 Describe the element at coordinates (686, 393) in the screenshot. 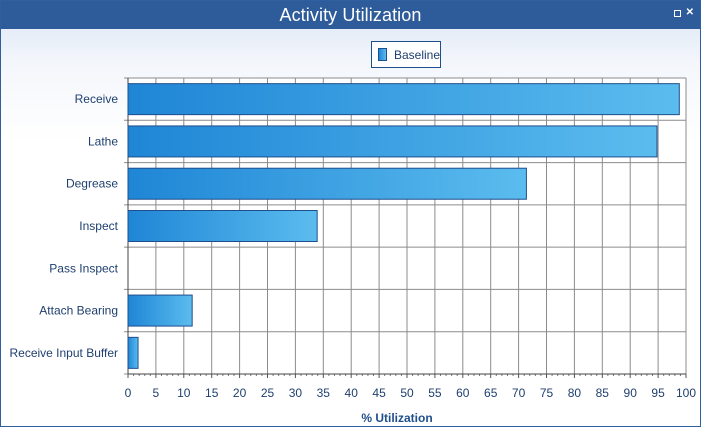

I see `x-tick-label: 100` at that location.